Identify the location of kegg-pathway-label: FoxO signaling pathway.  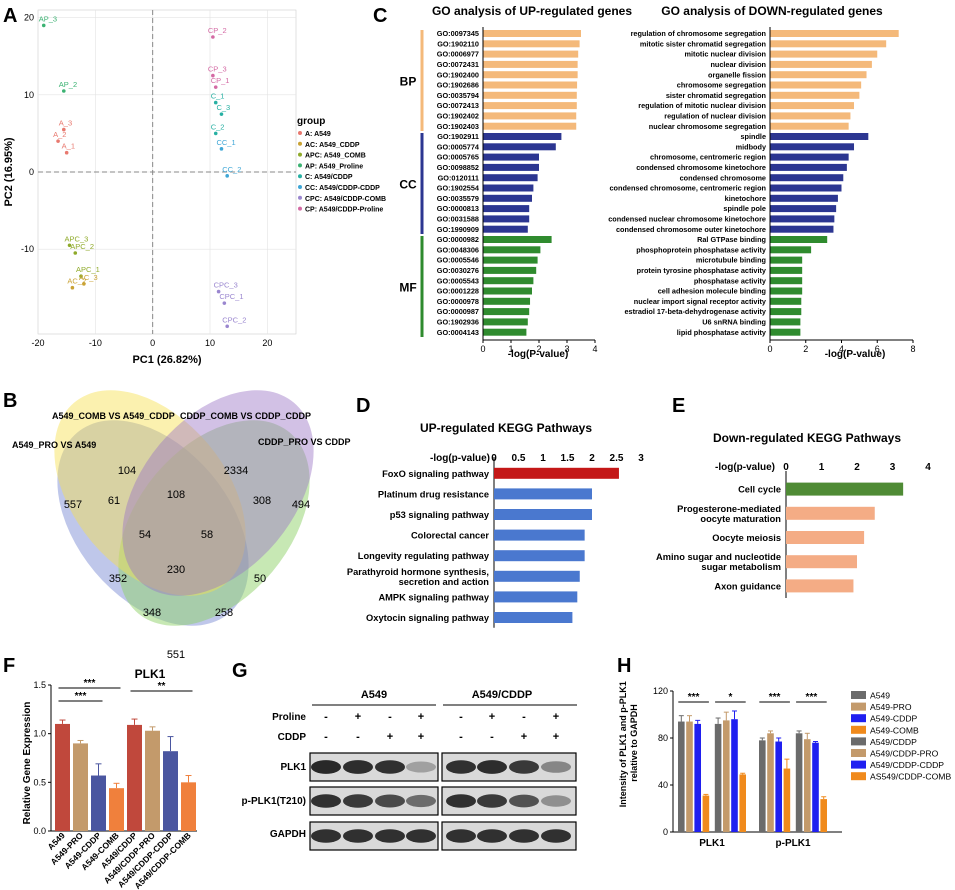
(436, 474).